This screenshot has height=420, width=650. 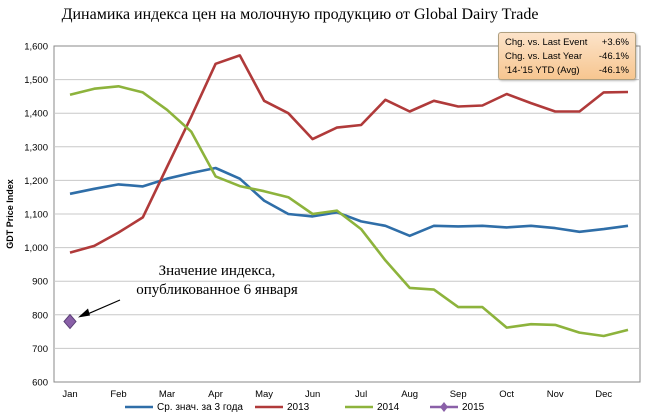 I want to click on annotation-arrowhead, so click(x=84, y=313).